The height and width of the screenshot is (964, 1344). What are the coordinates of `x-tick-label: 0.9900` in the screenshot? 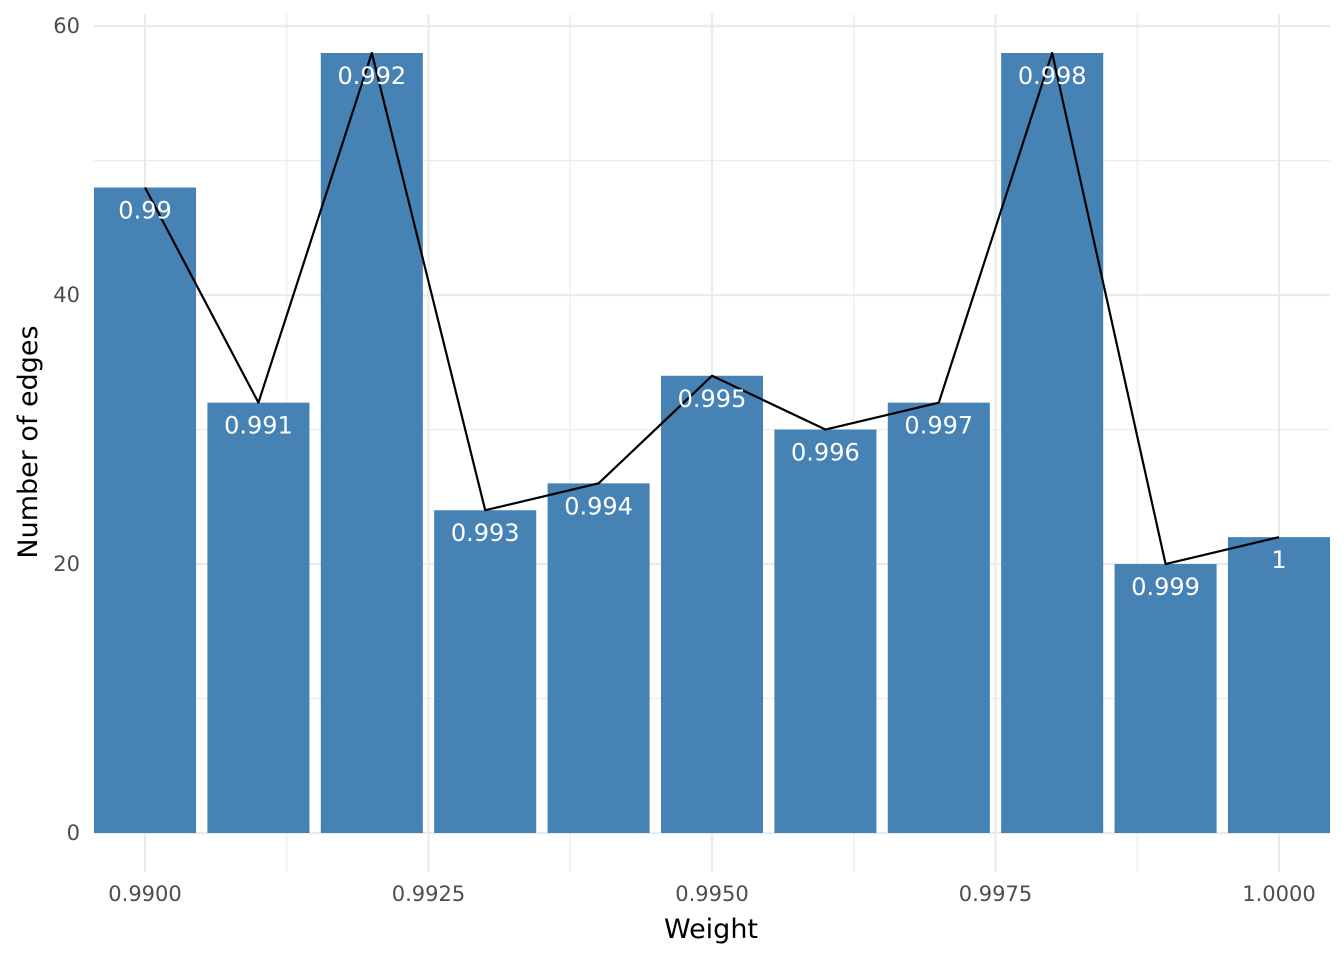 It's located at (144, 894).